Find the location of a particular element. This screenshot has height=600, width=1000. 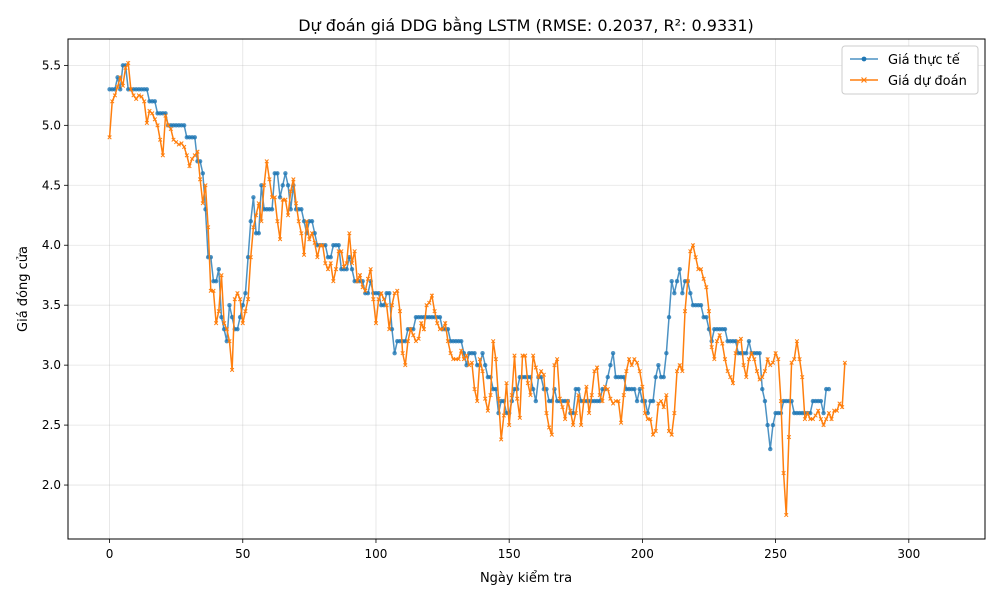

legend-item-predicted: Giá dự đoán is located at coordinates (908, 81).